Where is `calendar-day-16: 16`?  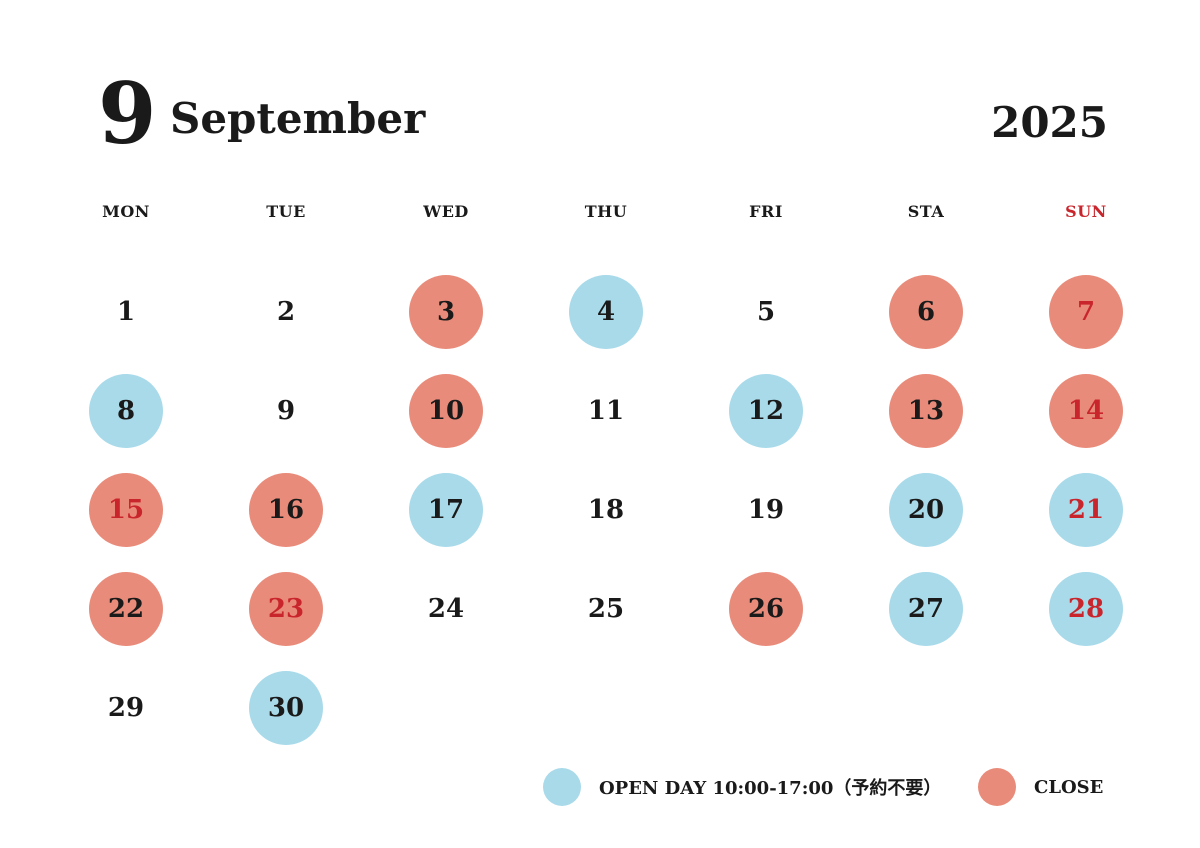
calendar-day-16: 16 is located at coordinates (286, 509).